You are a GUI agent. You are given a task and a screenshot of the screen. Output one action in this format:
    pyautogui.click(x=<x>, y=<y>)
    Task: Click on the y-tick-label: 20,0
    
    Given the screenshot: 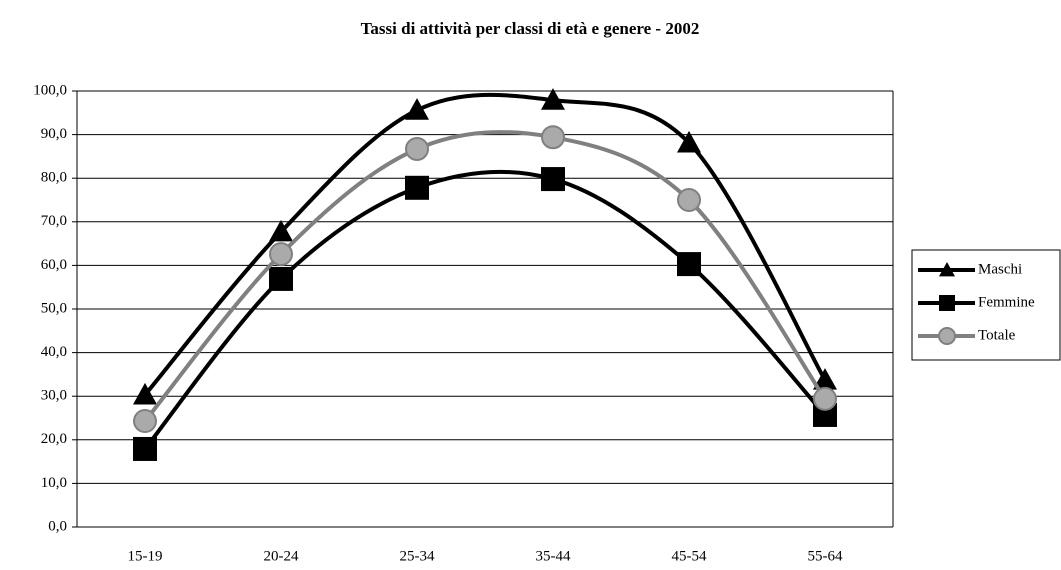 What is the action you would take?
    pyautogui.click(x=54, y=439)
    